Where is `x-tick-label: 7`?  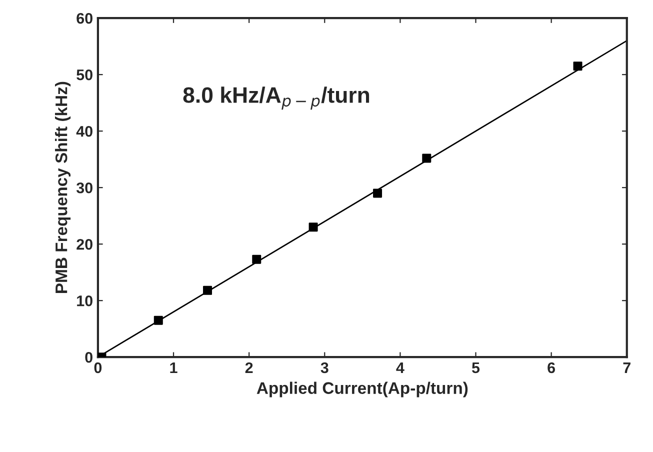 x-tick-label: 7 is located at coordinates (626, 368).